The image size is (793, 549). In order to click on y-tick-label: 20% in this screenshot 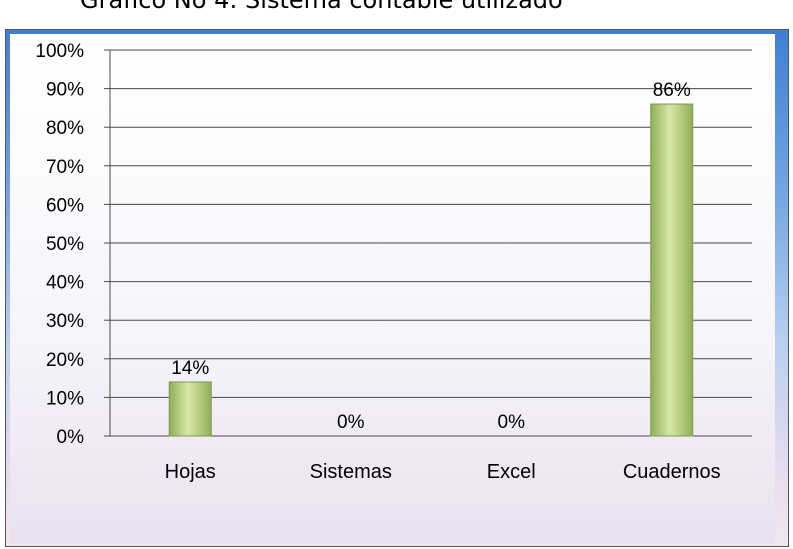, I will do `click(65, 360)`.